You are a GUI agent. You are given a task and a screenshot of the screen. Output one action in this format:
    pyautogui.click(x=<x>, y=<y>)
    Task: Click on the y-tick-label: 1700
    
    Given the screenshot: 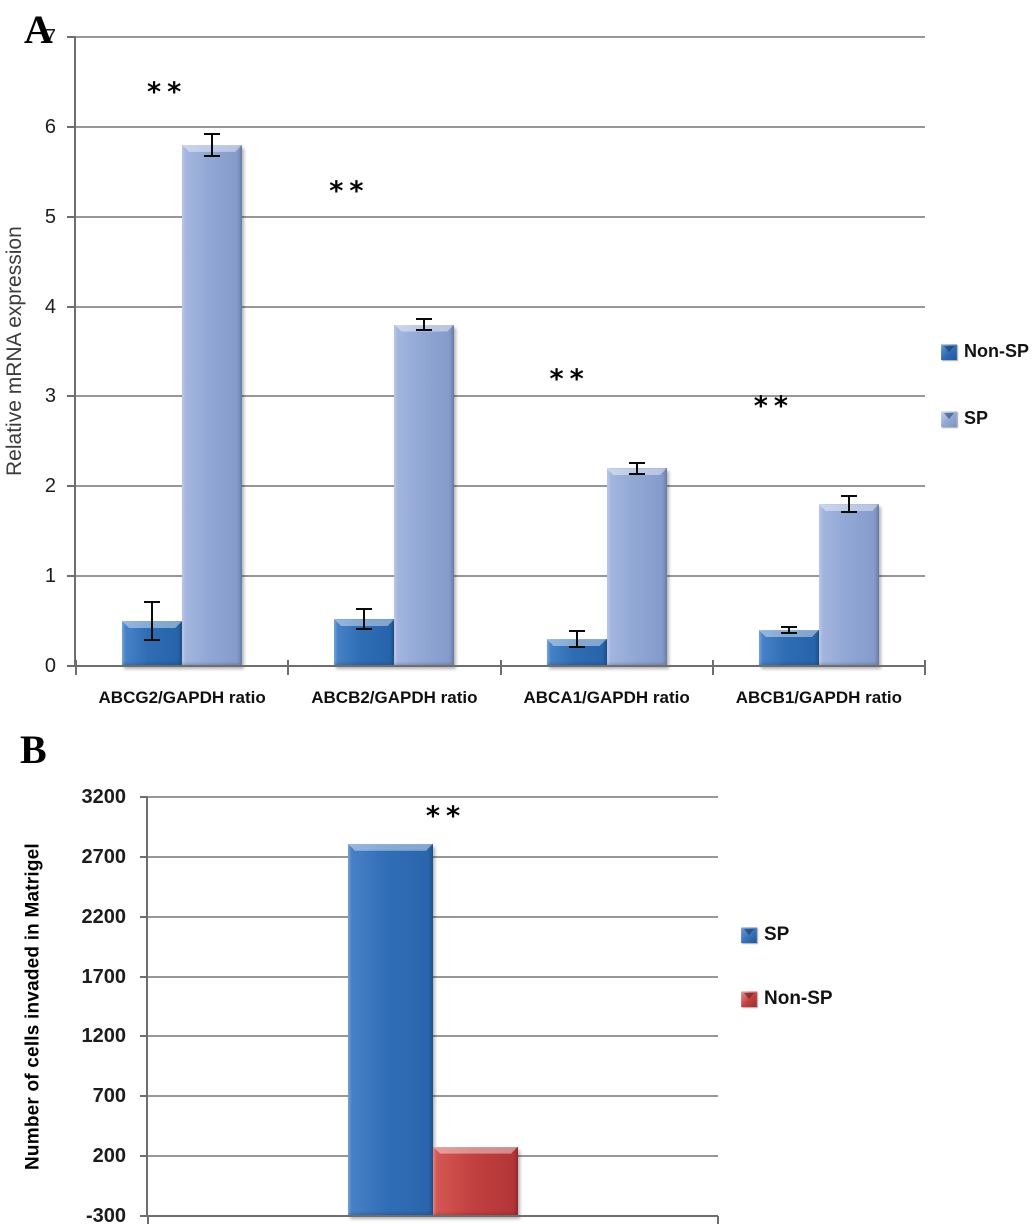 What is the action you would take?
    pyautogui.click(x=104, y=976)
    